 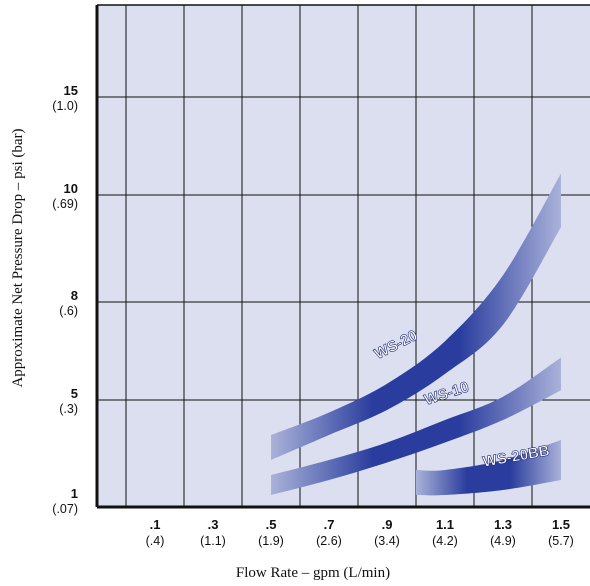 What do you see at coordinates (155, 541) in the screenshot?
I see `x-tick-sublabel: (.4)` at bounding box center [155, 541].